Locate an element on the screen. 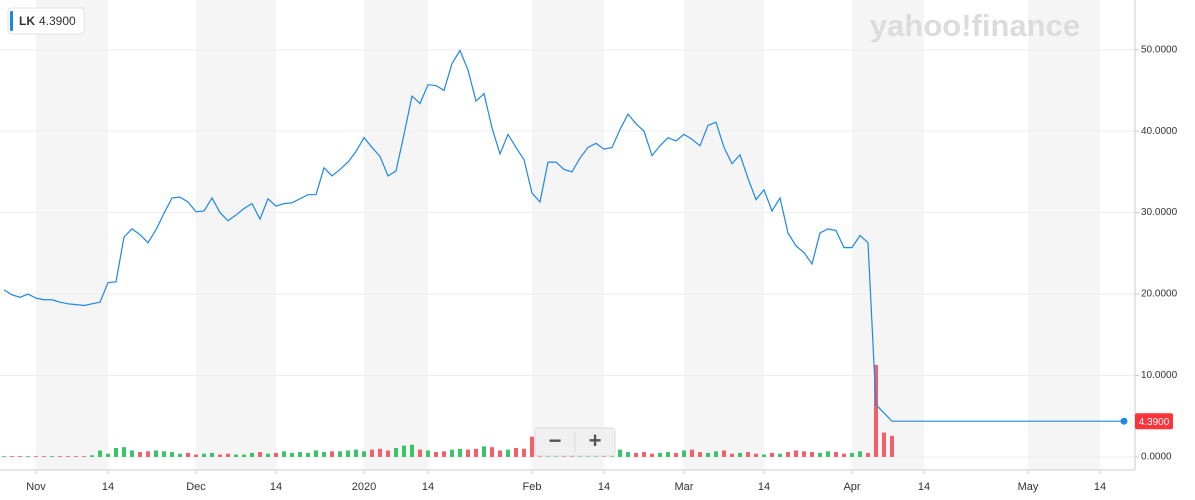 Image resolution: width=1195 pixels, height=500 pixels. badge-accent is located at coordinates (11, 21).